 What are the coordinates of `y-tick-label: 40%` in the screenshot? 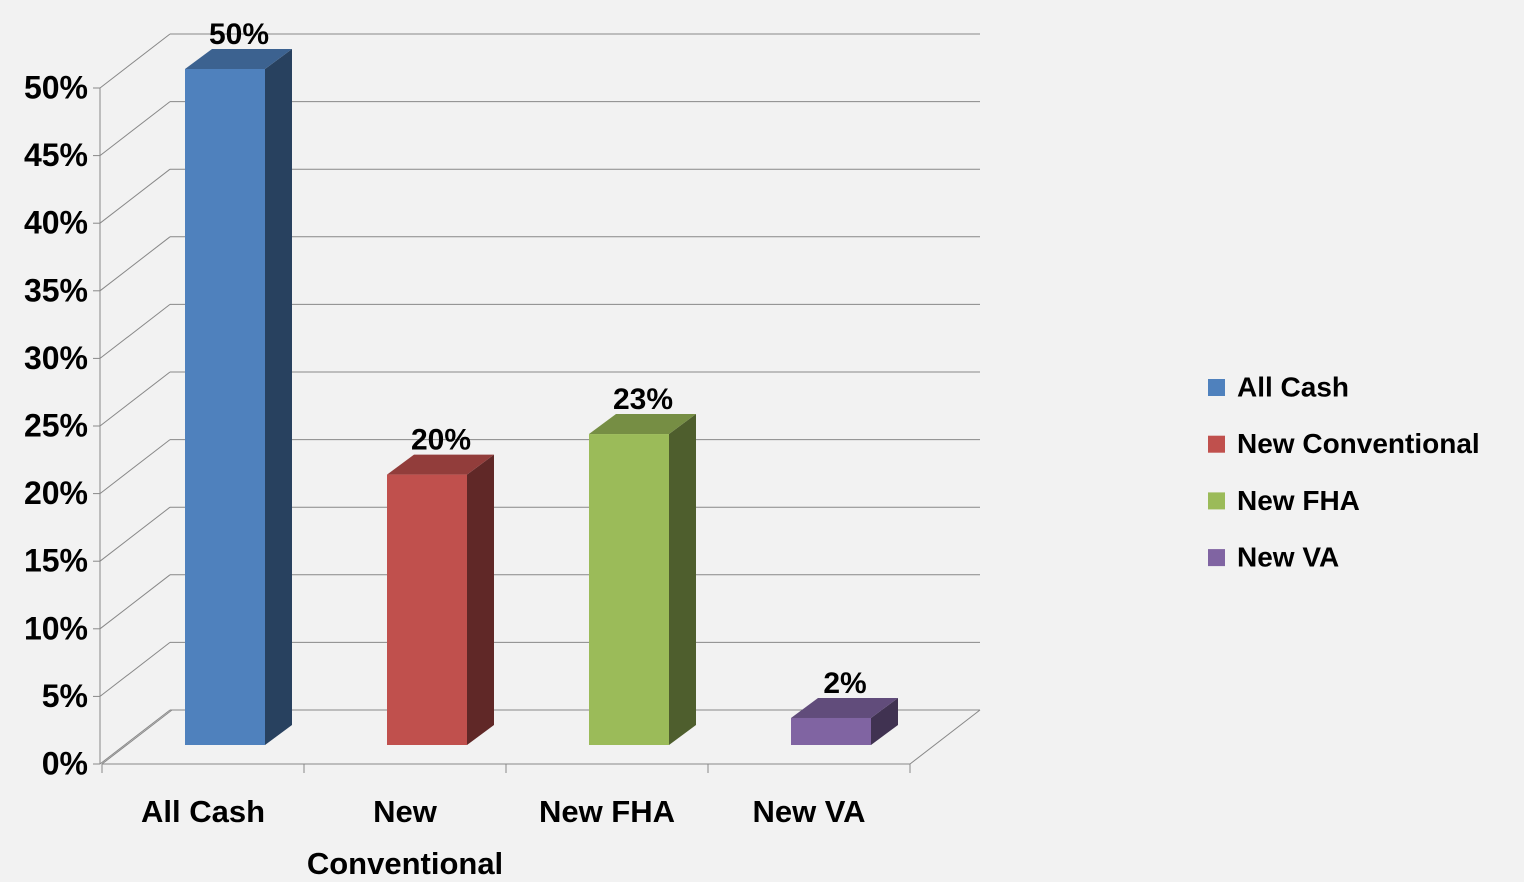 It's located at (56, 223).